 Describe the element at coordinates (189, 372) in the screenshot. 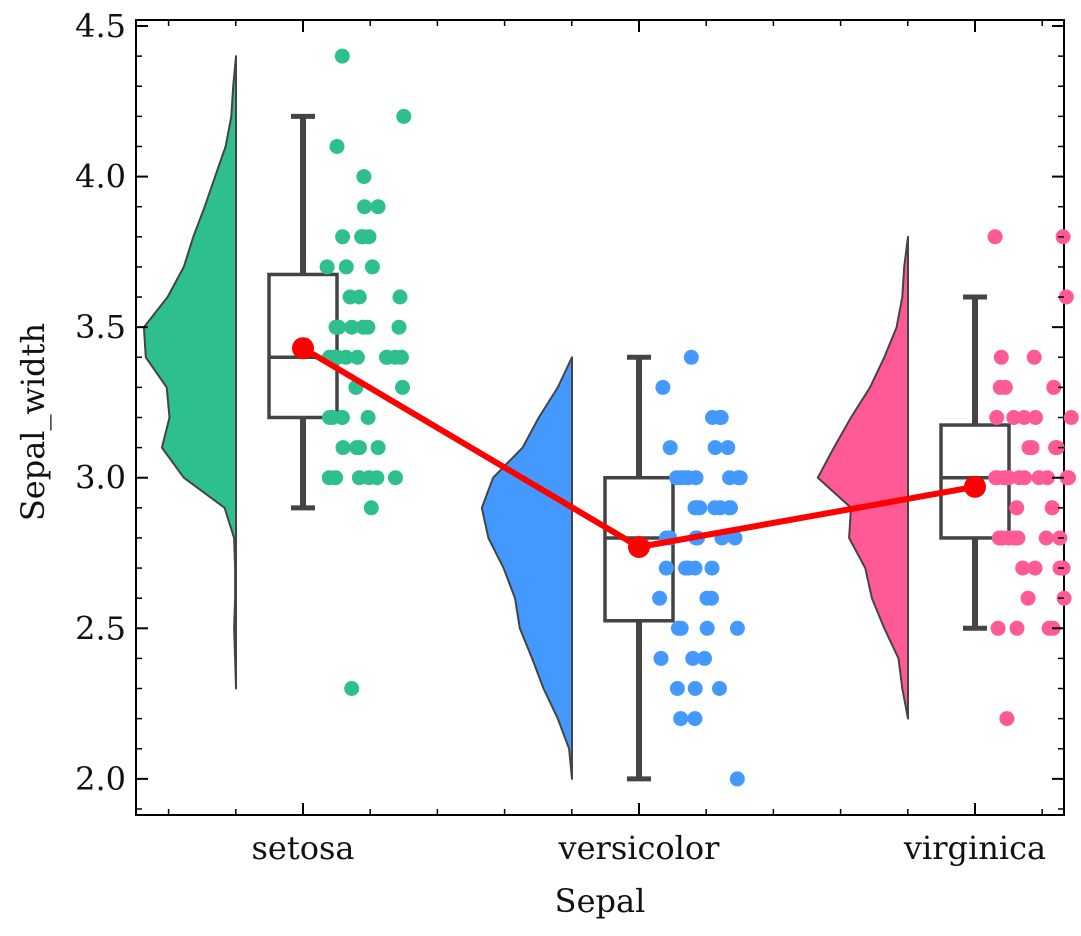

I see `violin-setosa` at that location.